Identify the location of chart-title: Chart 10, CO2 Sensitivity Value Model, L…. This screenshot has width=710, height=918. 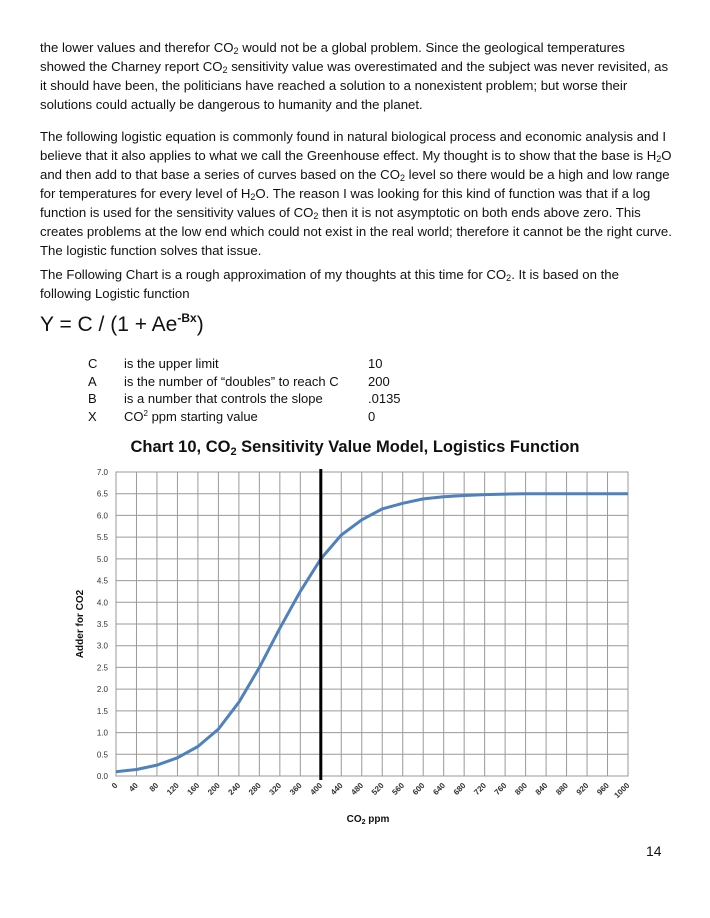
(355, 448).